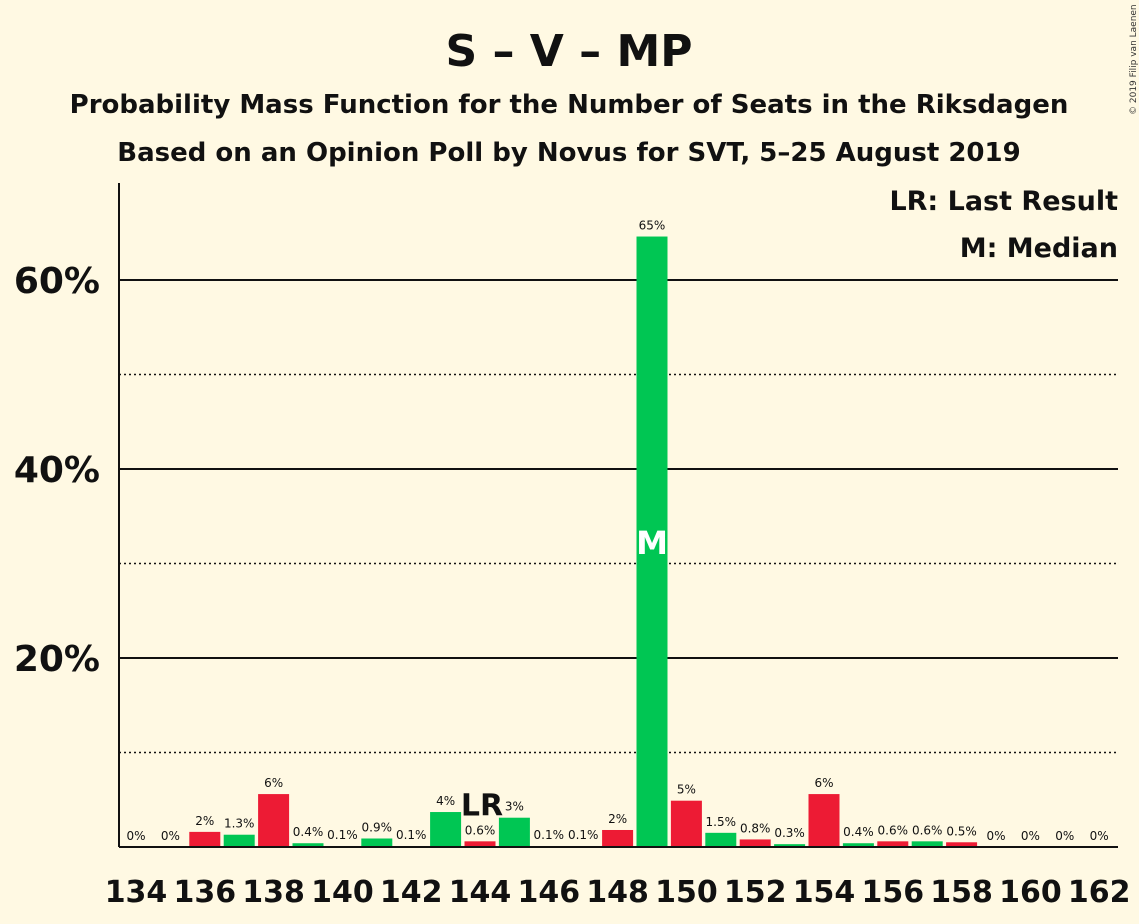 The width and height of the screenshot is (1139, 924). I want to click on legend-median: M: Median, so click(1039, 248).